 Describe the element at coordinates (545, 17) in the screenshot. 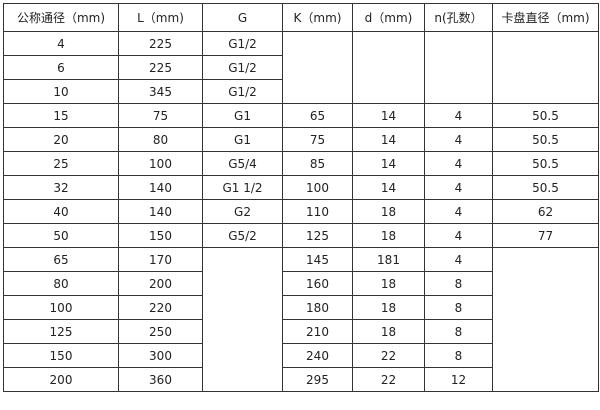

I see `column-header: 卡盘直径（mm)` at that location.